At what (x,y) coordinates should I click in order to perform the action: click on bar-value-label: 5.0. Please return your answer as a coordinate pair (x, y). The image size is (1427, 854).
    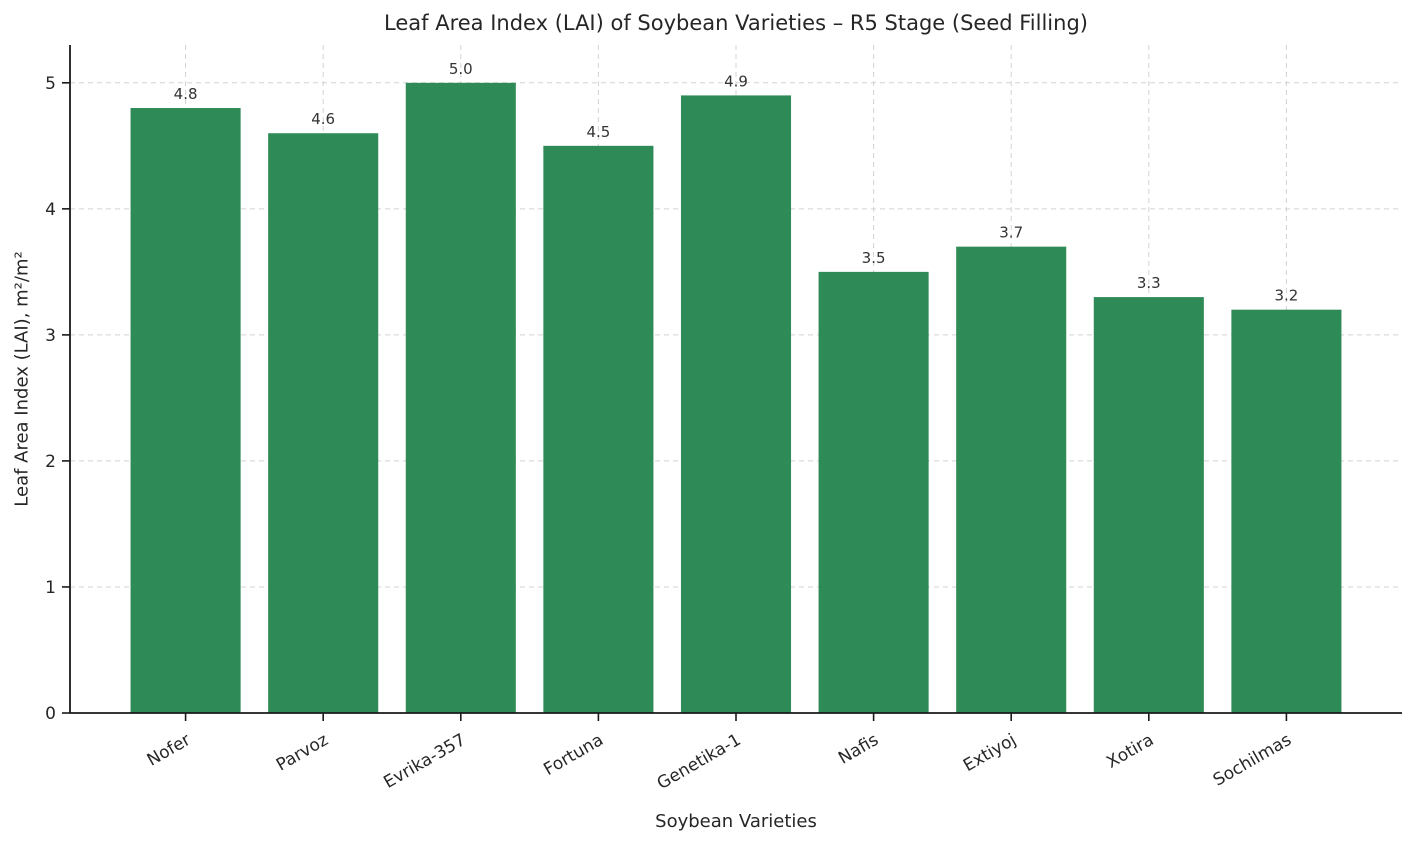
    Looking at the image, I should click on (461, 69).